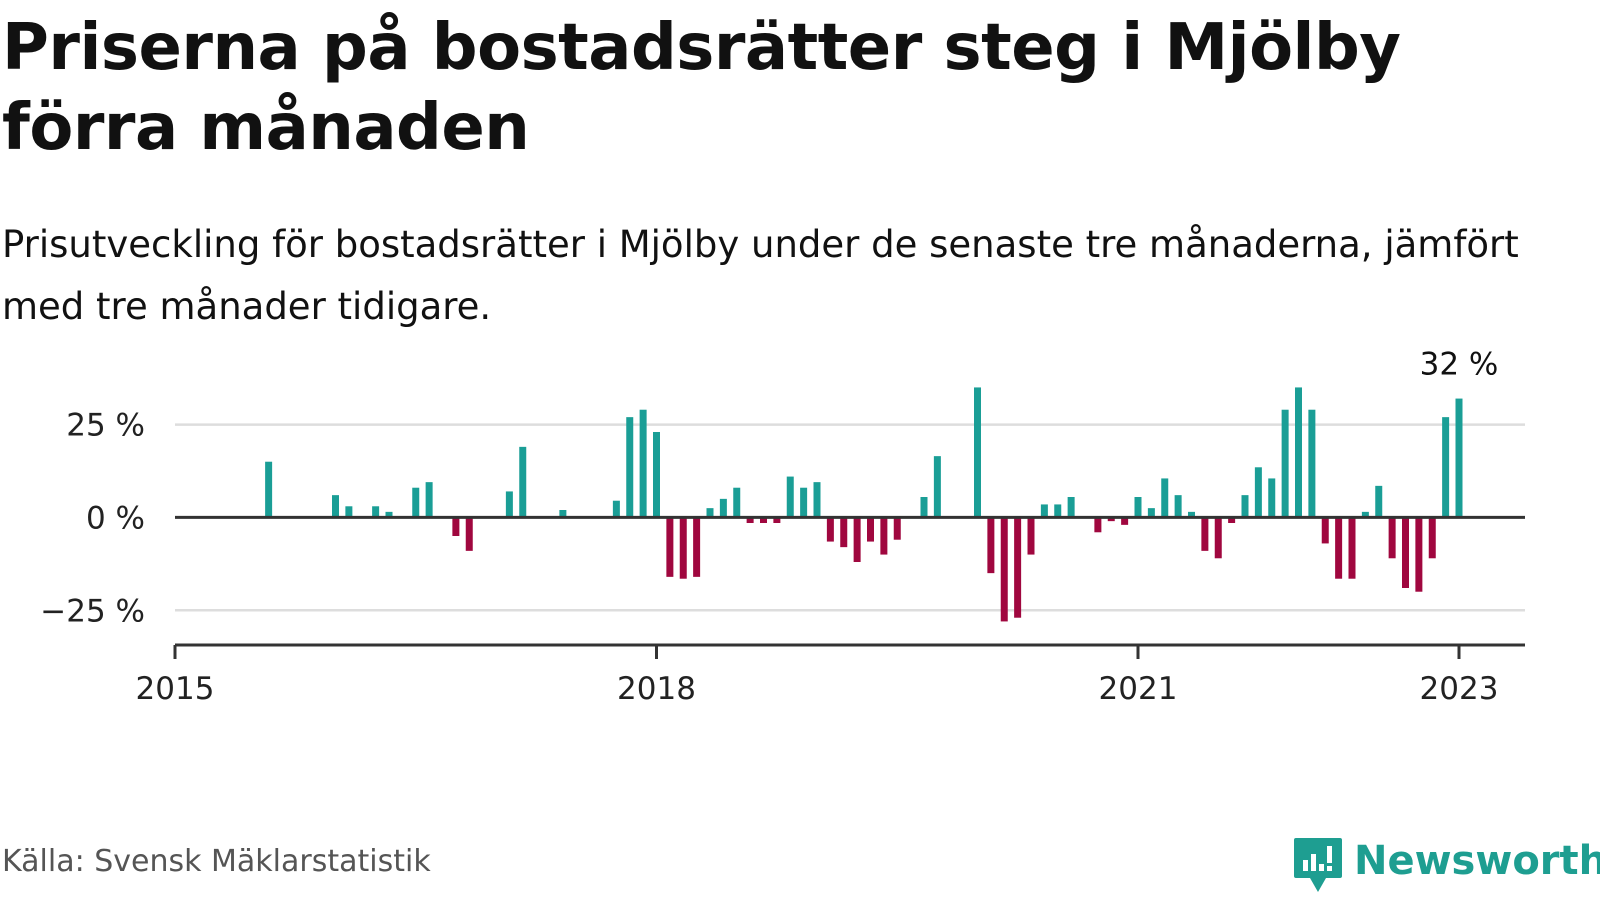 The height and width of the screenshot is (900, 1600). Describe the element at coordinates (216, 861) in the screenshot. I see `source-note: Källa: Svensk Mäklarstatistik` at that location.